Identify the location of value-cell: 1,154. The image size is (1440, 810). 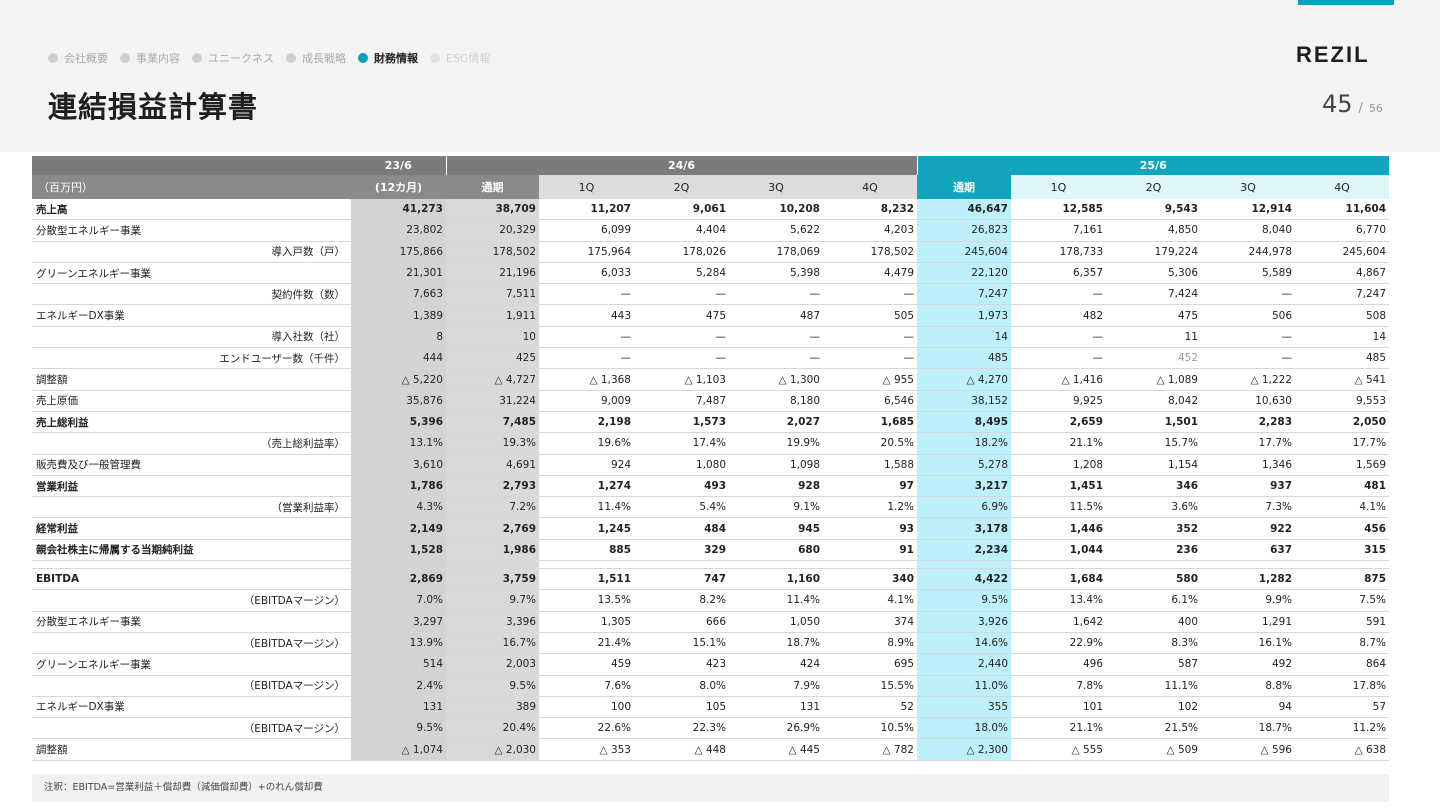
(1153, 465).